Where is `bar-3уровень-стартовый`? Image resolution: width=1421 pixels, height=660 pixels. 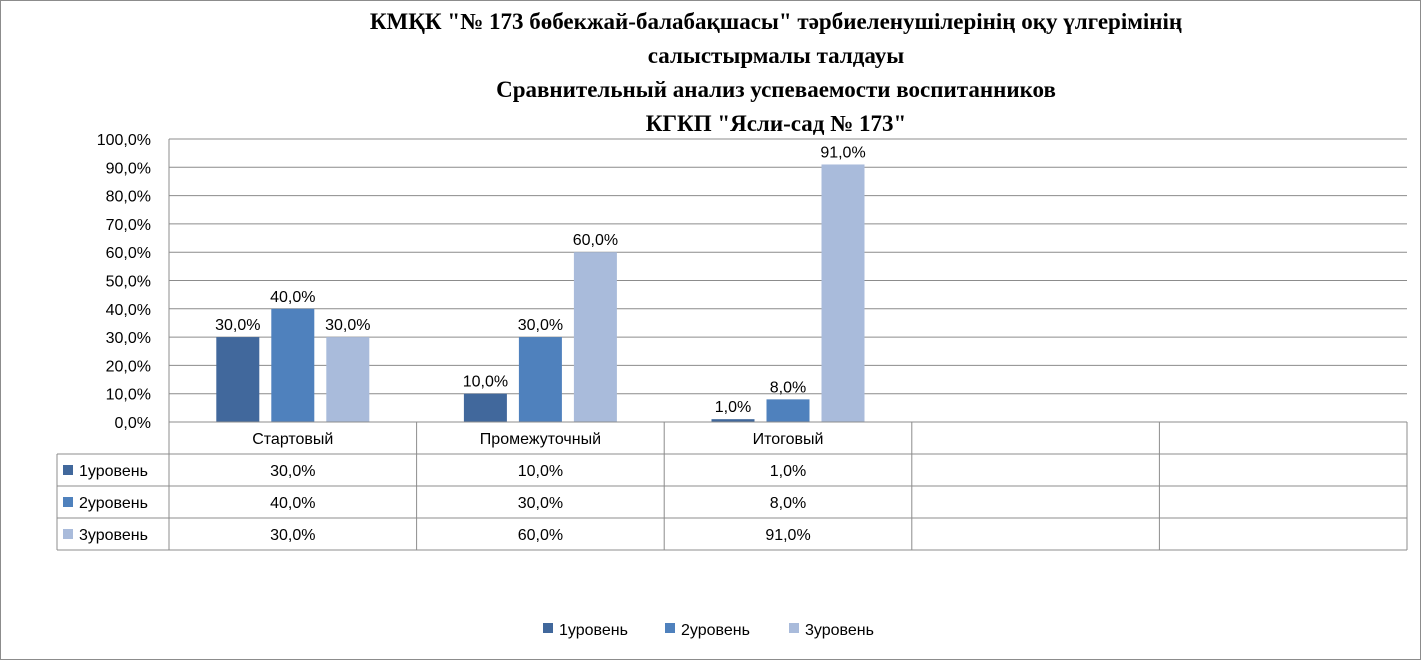
bar-3уровень-стартовый is located at coordinates (348, 379).